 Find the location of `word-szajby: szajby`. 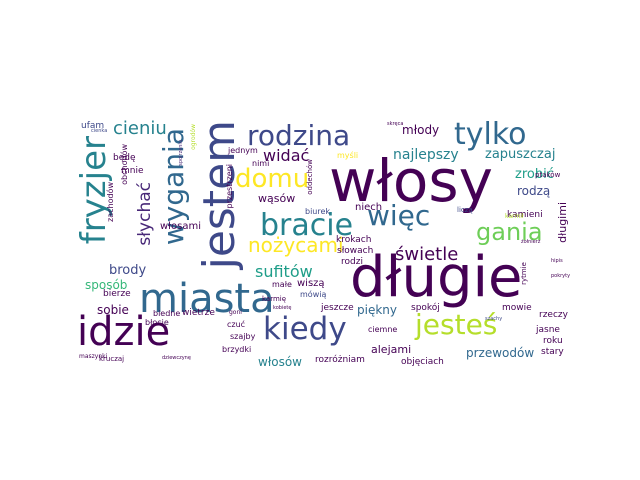

word-szajby: szajby is located at coordinates (243, 336).